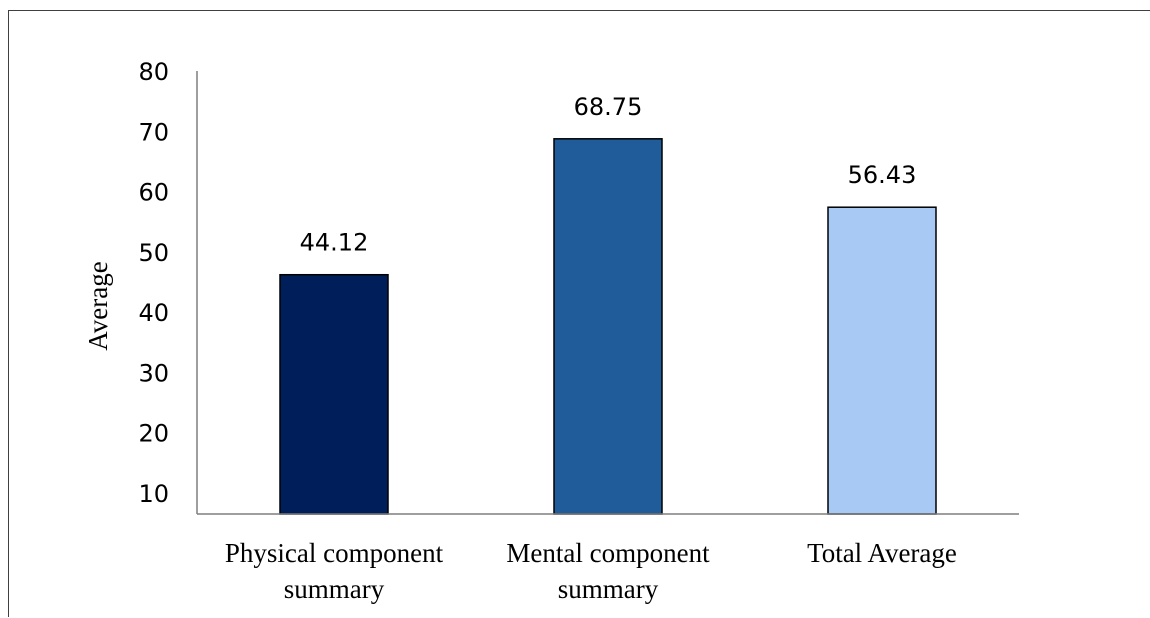 The width and height of the screenshot is (1150, 618). I want to click on y-tick-label: 10, so click(153, 494).